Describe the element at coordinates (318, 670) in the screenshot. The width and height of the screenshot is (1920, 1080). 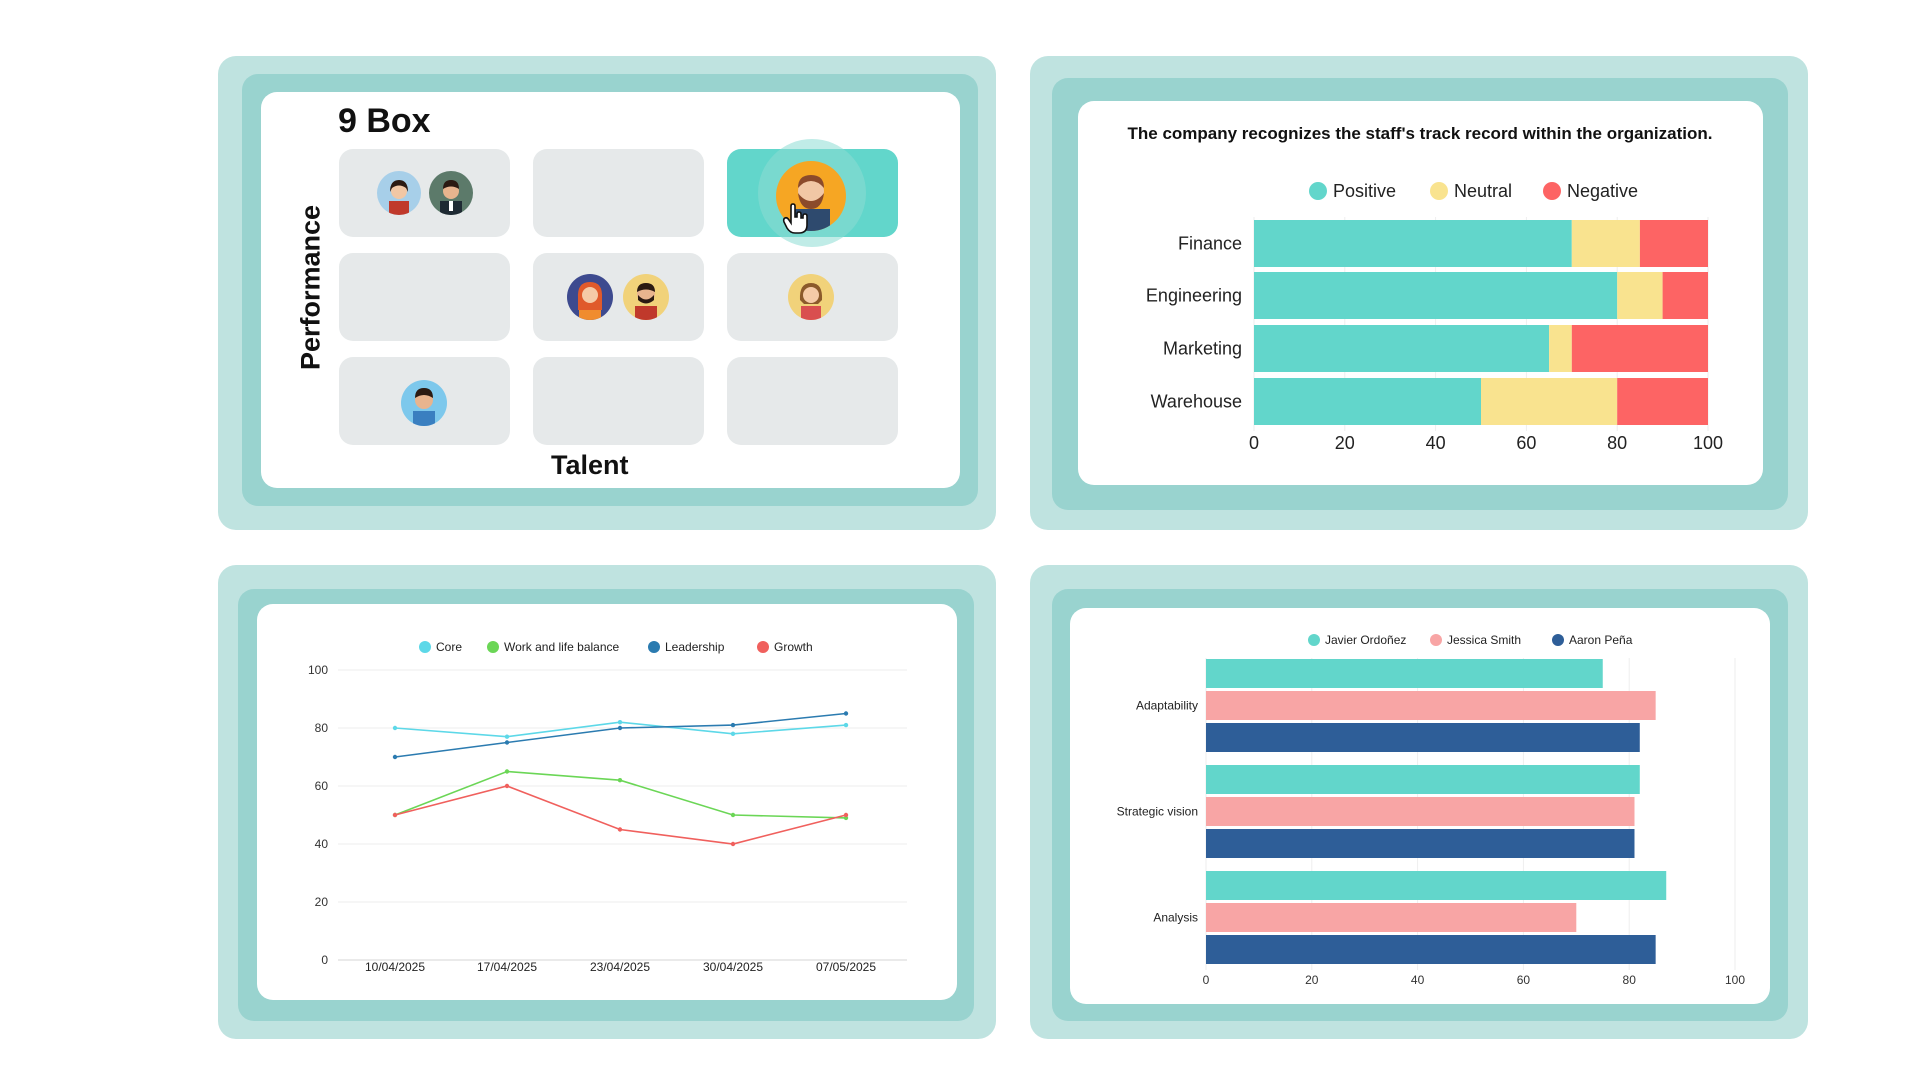
I see `y-tick-label: 100` at that location.